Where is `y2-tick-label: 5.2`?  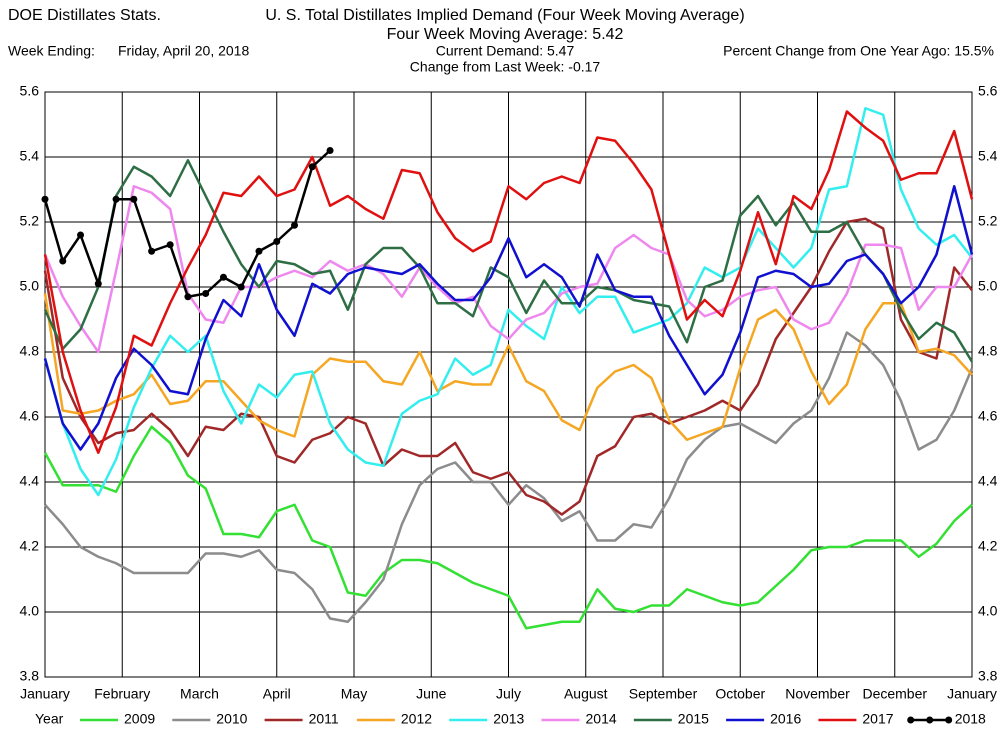 y2-tick-label: 5.2 is located at coordinates (988, 221).